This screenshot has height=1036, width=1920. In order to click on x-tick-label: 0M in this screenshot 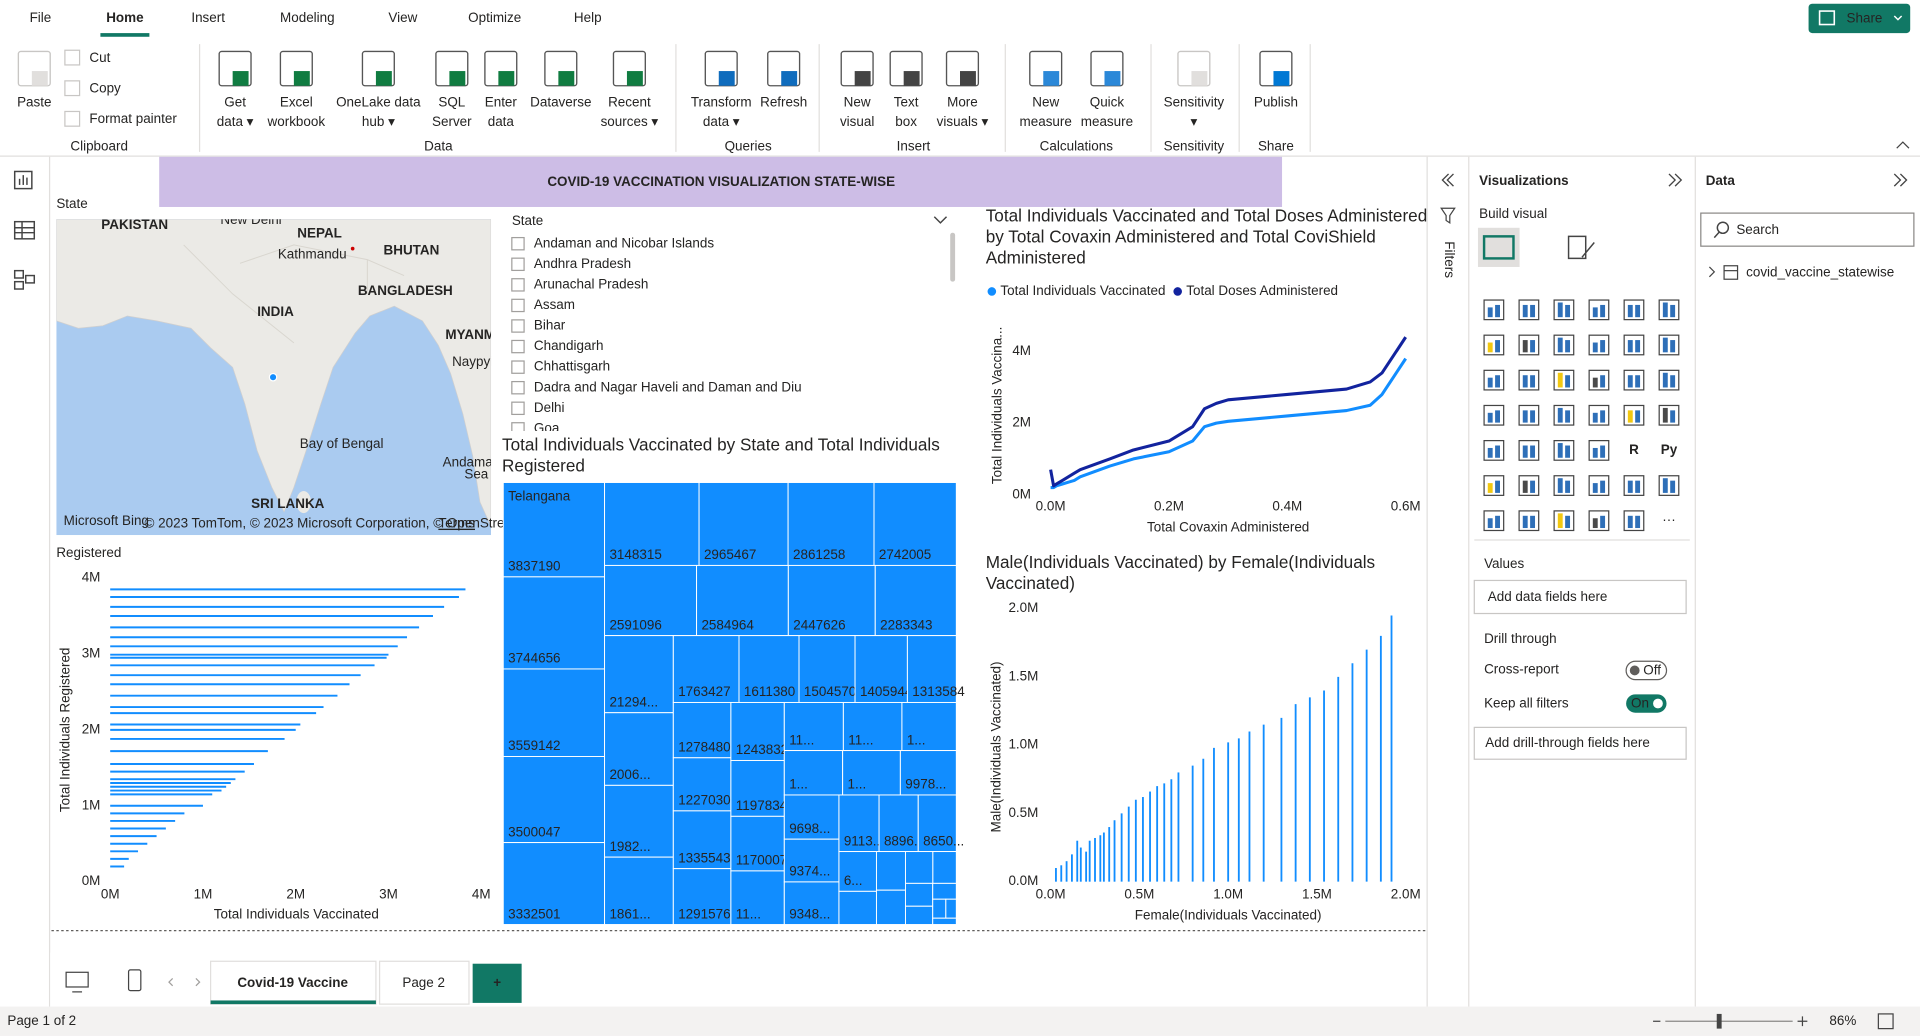, I will do `click(110, 894)`.